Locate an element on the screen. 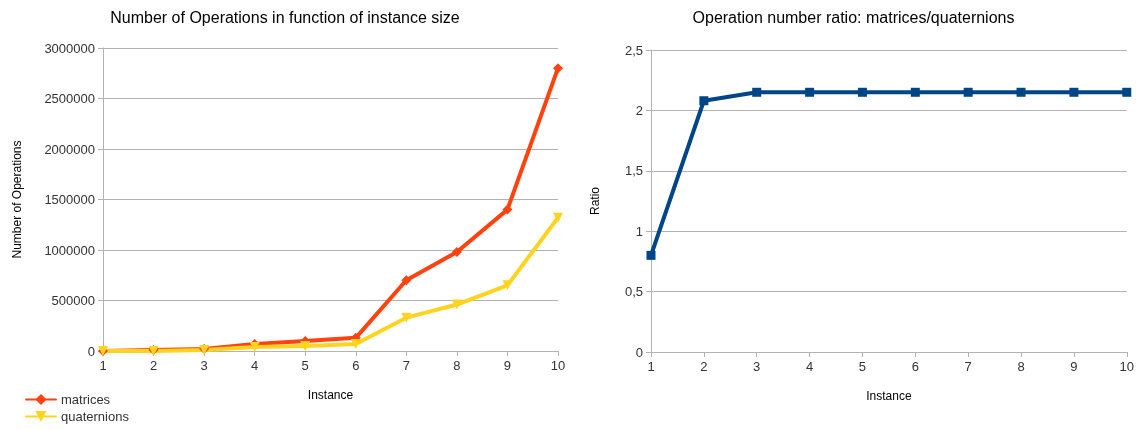 This screenshot has height=430, width=1137. y-axis-title: Ratio is located at coordinates (595, 201).